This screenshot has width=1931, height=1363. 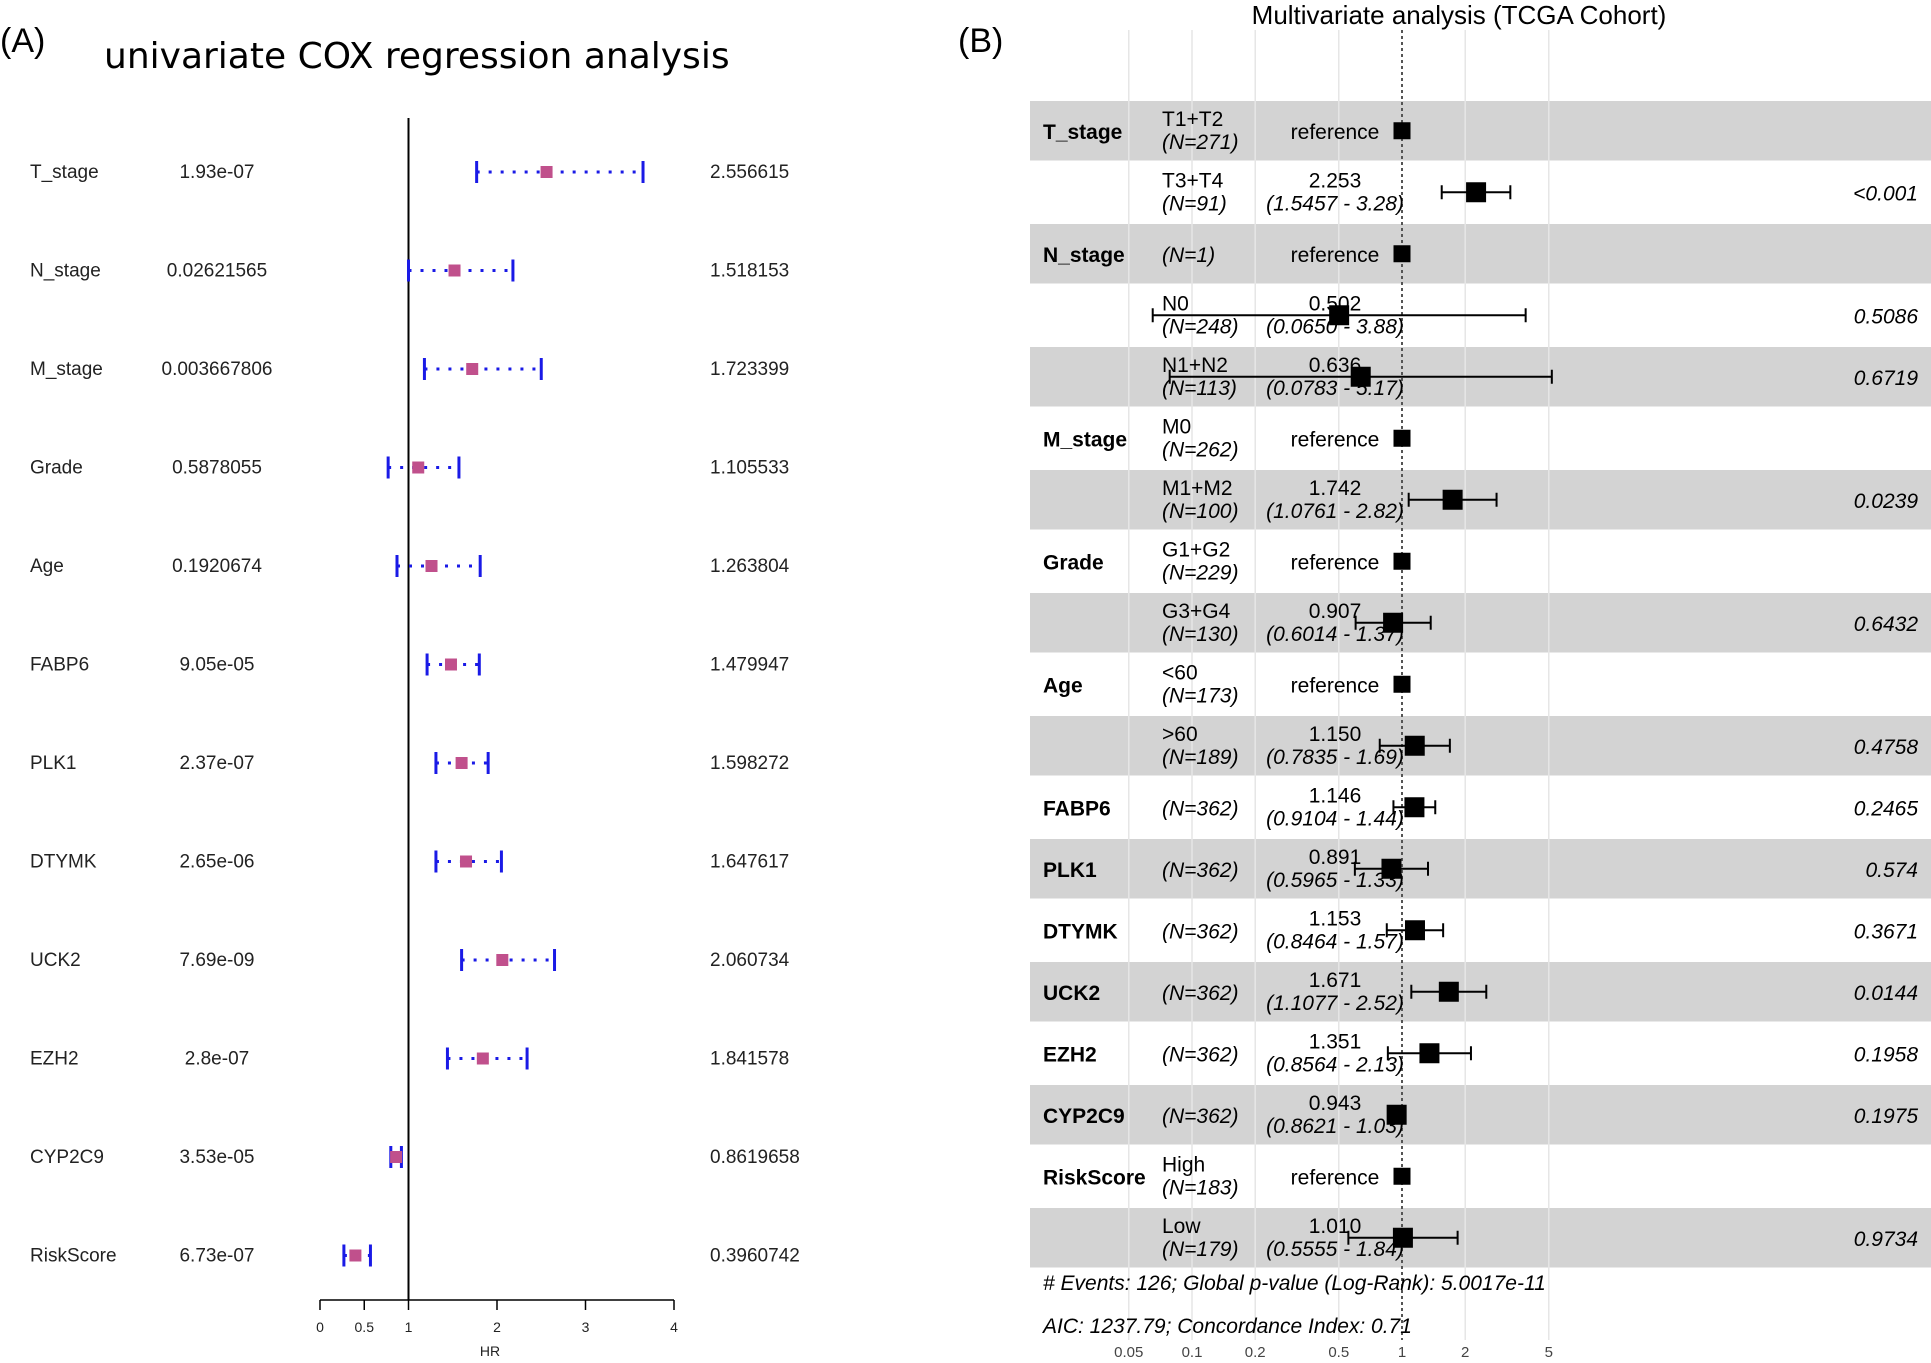 I want to click on row-pvalue: 3.53e-05, so click(x=216, y=1157).